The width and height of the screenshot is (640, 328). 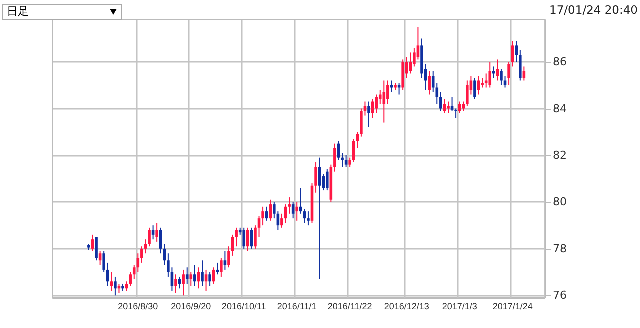 What do you see at coordinates (138, 307) in the screenshot?
I see `x-tick-label: 2016/8/30` at bounding box center [138, 307].